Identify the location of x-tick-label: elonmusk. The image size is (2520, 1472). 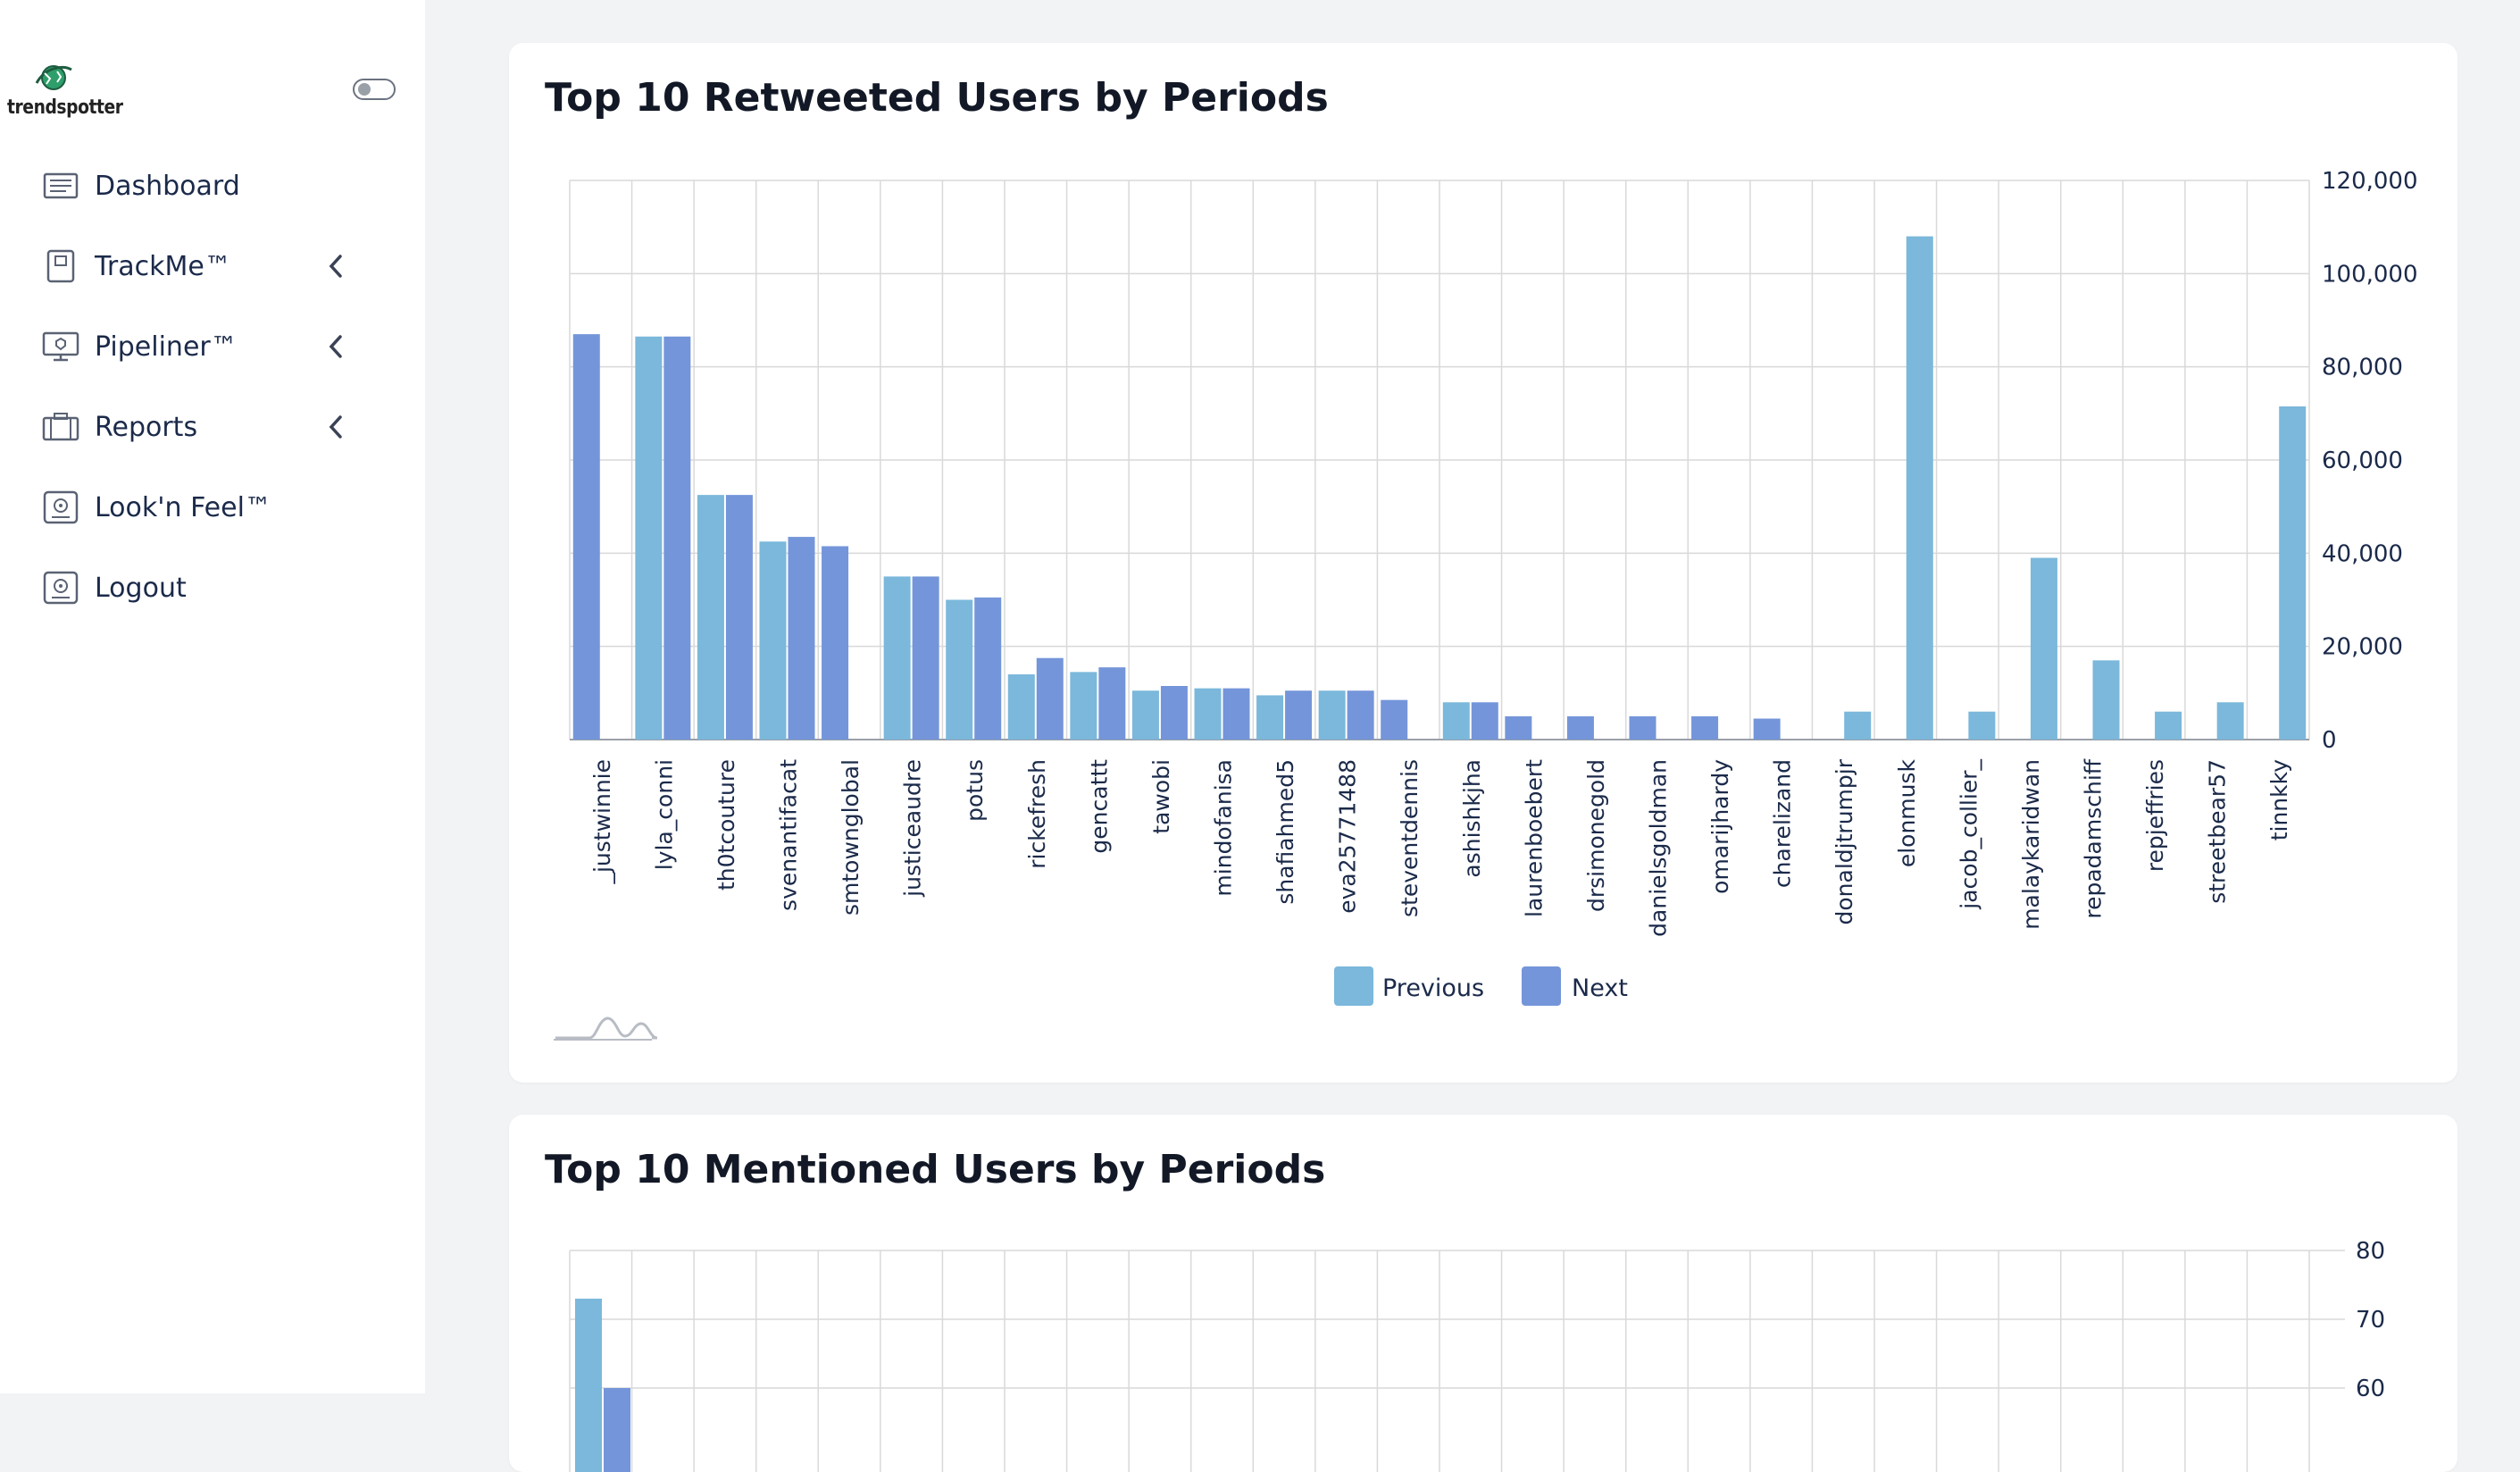
(1907, 813).